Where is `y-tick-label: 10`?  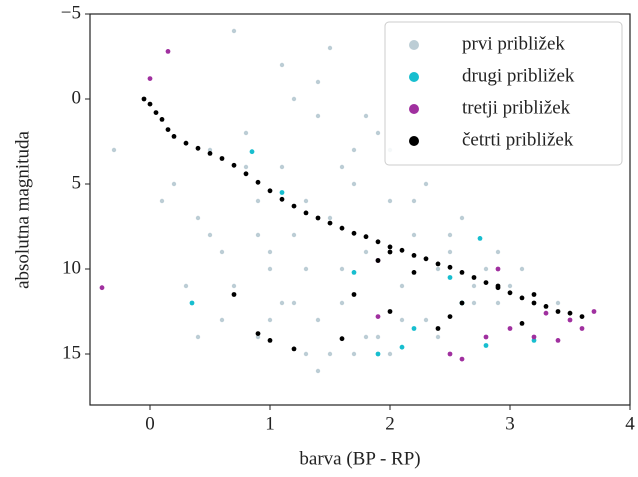
y-tick-label: 10 is located at coordinates (71, 267).